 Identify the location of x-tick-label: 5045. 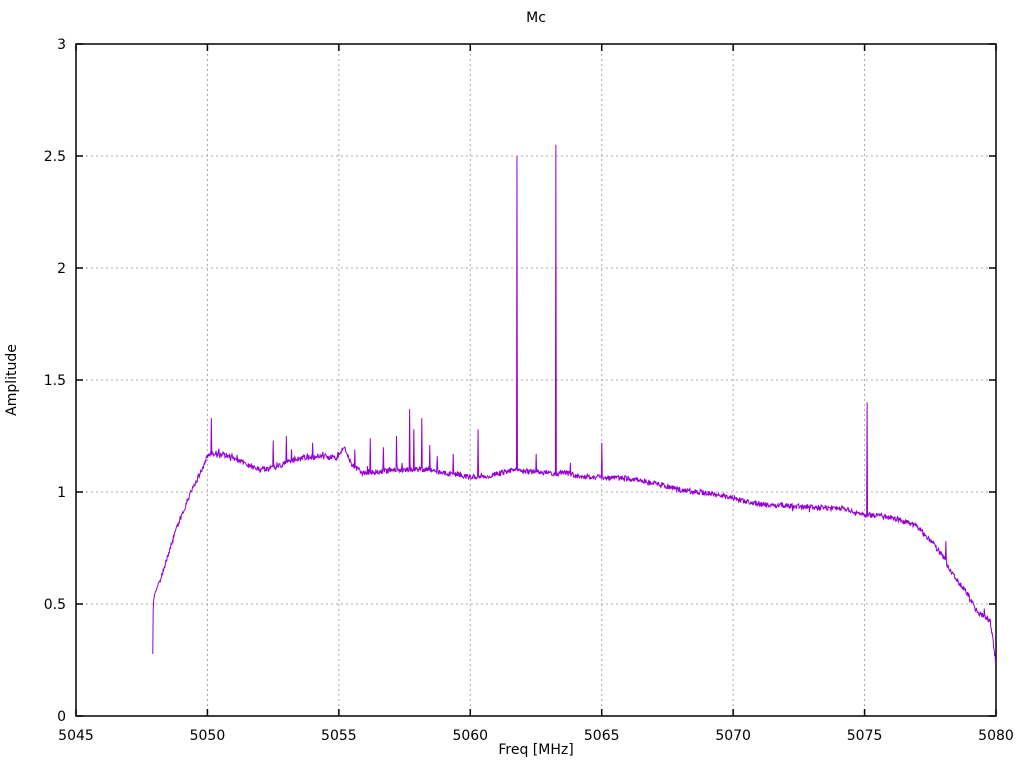
(76, 736).